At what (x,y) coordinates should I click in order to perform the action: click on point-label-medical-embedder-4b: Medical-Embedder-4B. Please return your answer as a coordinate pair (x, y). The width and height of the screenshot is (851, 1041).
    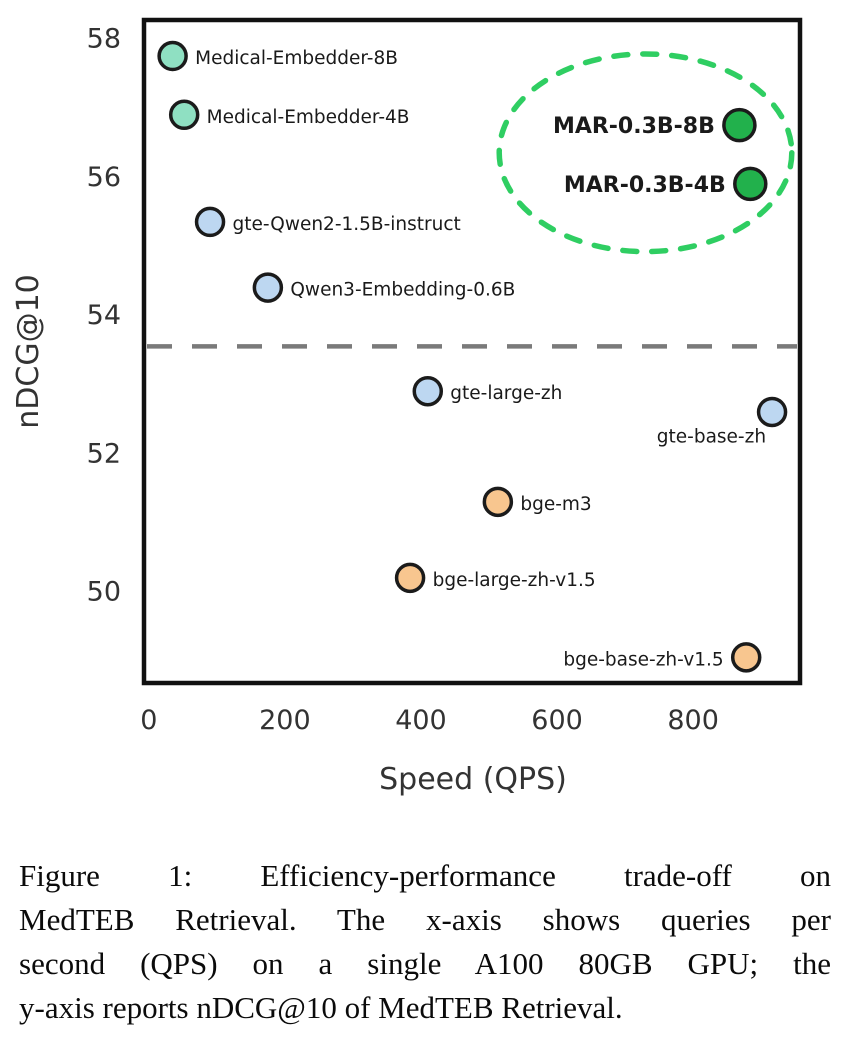
    Looking at the image, I should click on (308, 117).